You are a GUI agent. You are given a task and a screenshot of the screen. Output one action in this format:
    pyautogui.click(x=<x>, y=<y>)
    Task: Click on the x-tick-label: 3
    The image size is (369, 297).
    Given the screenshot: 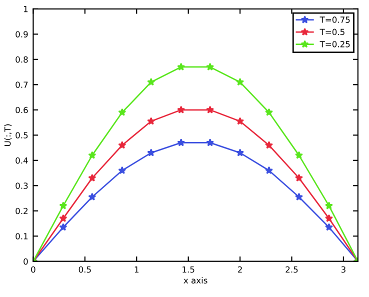 What is the action you would take?
    pyautogui.click(x=343, y=269)
    